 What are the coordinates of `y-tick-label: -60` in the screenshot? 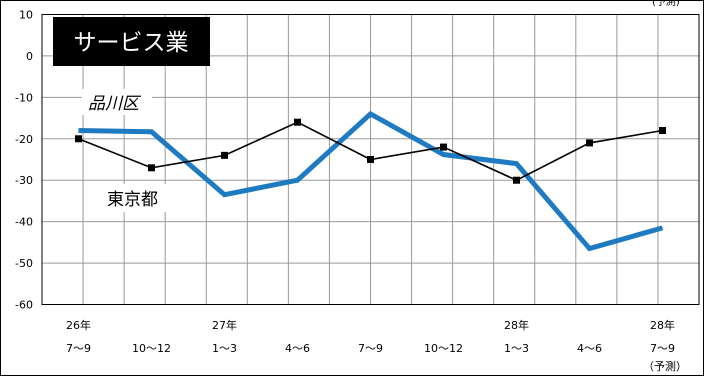 It's located at (24, 305).